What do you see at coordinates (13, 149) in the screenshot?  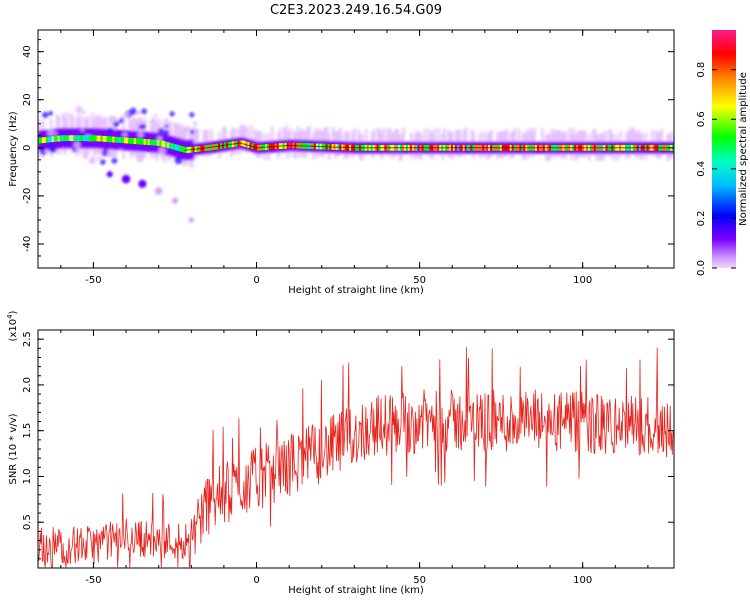 I see `heatmap-y-label: Frequency (Hz)` at bounding box center [13, 149].